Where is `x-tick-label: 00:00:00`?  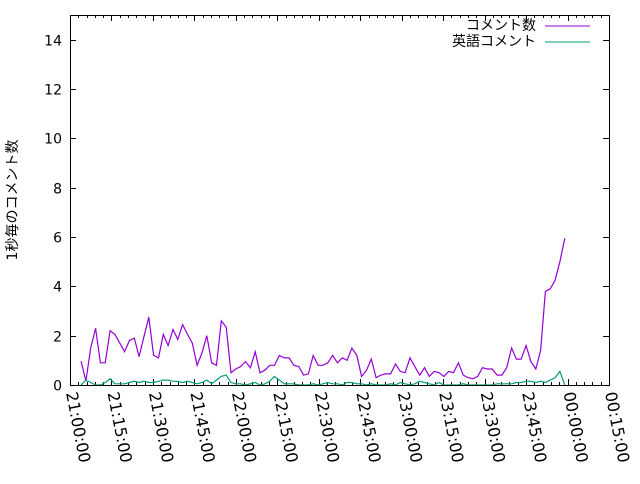 x-tick-label: 00:00:00 is located at coordinates (576, 427).